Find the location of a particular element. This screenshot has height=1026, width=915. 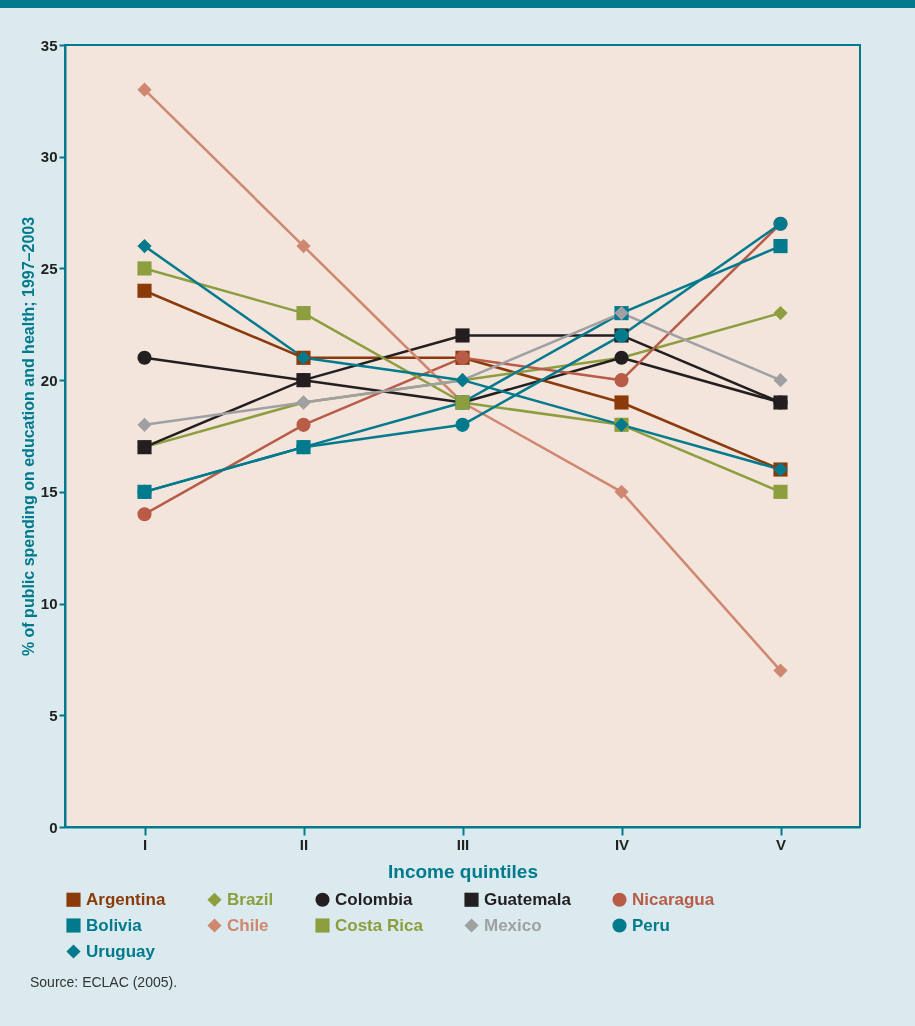

x-tick-label: III is located at coordinates (463, 844).